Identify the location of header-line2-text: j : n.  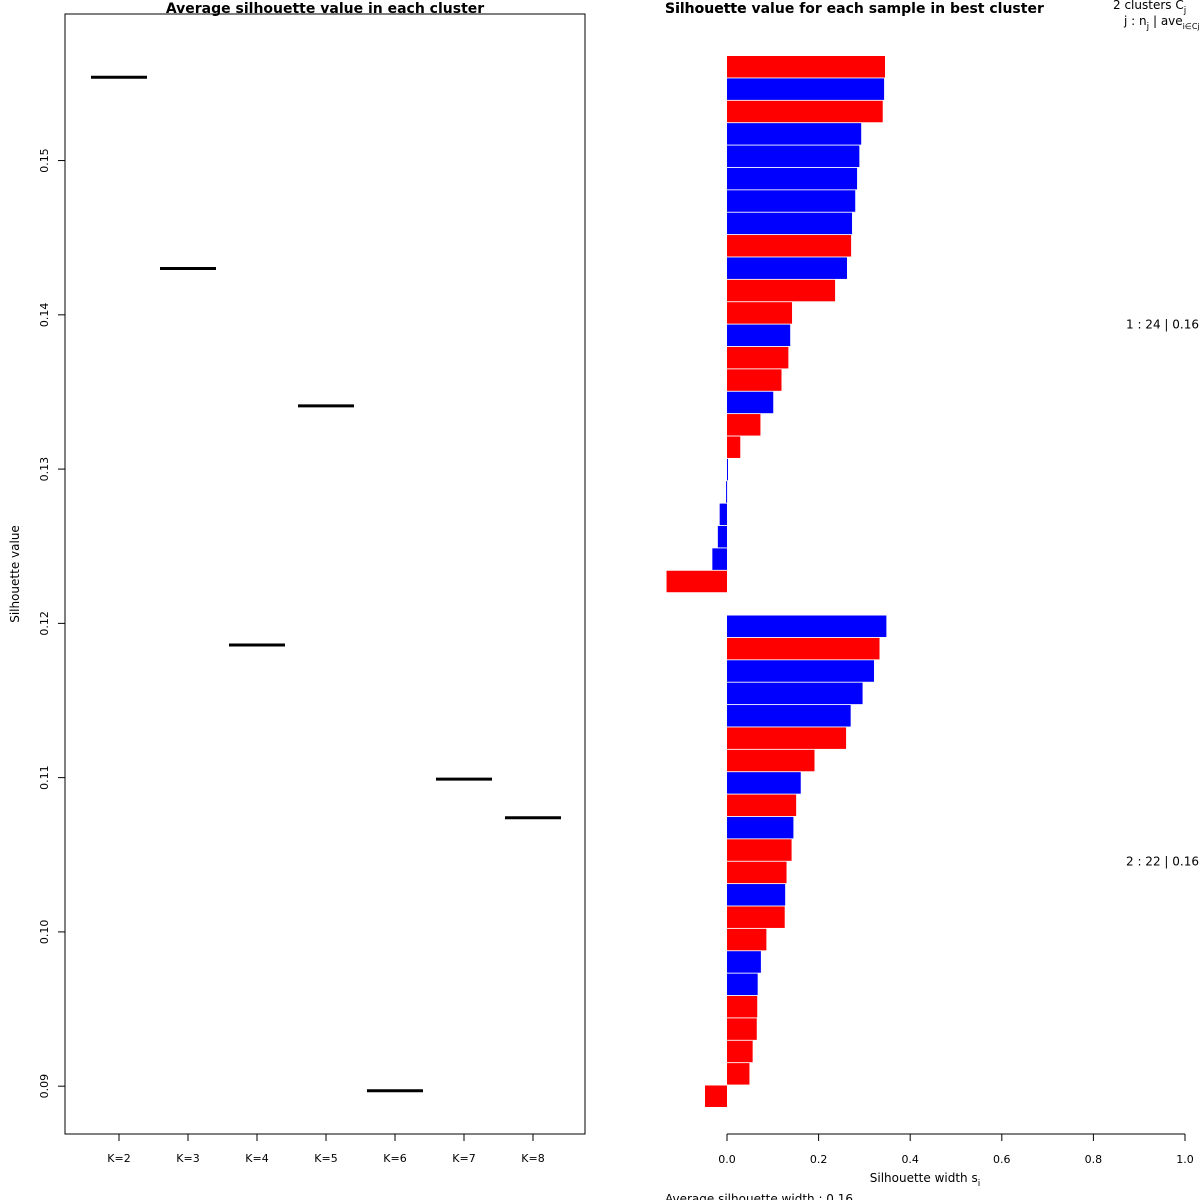
(1135, 21).